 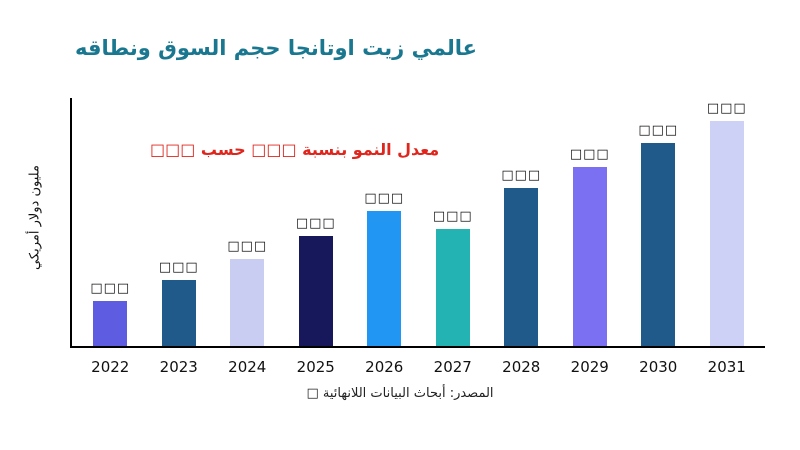 I want to click on bar-group: □□□ 2026, so click(x=384, y=237).